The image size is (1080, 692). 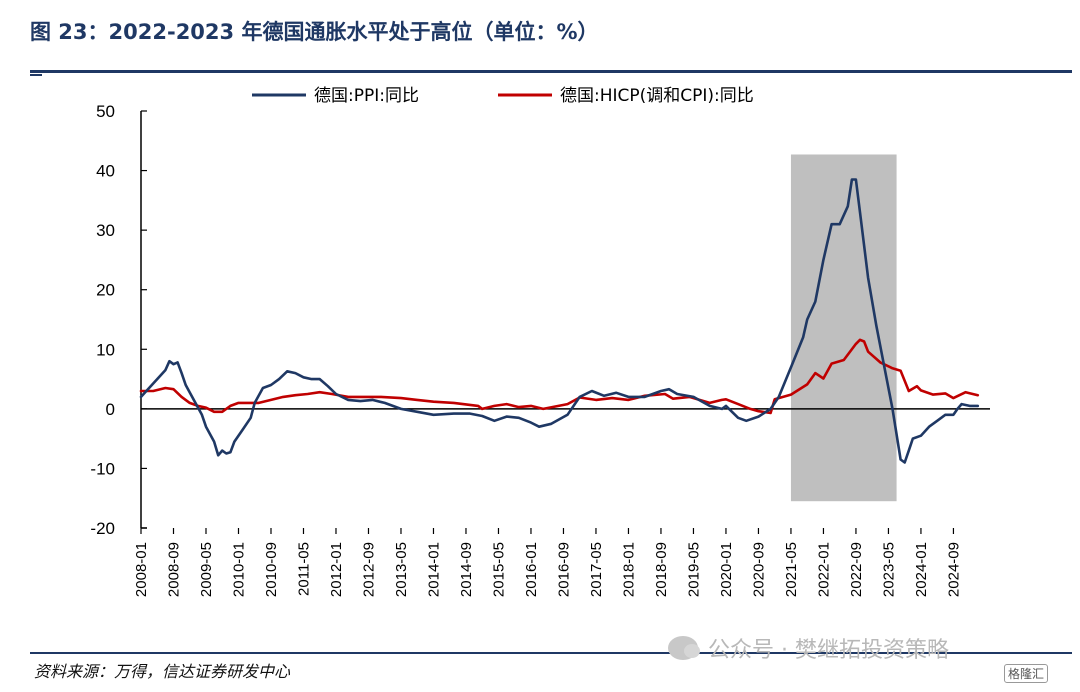 I want to click on legend-label-hicp: 德国:HICP(调和CPI):同比, so click(x=657, y=96).